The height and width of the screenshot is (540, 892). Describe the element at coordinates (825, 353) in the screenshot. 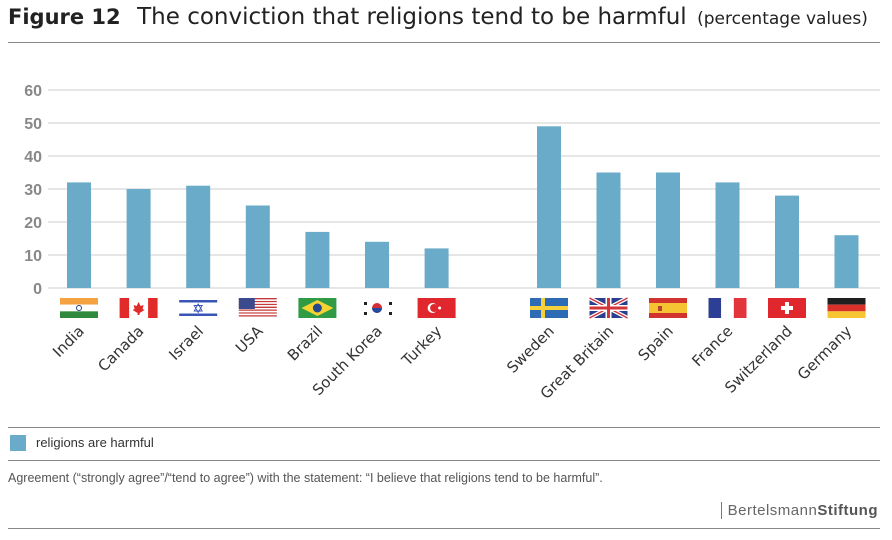

I see `x-tick-label: Germany` at that location.